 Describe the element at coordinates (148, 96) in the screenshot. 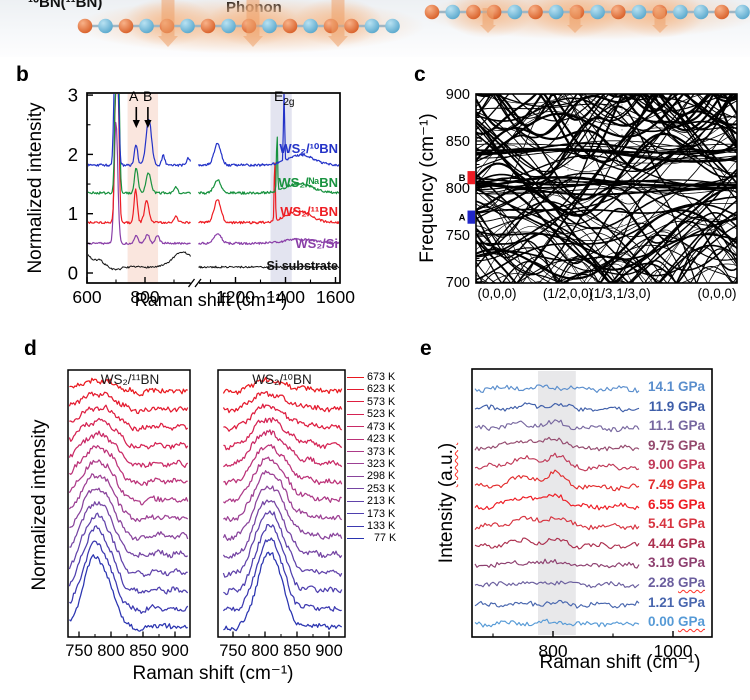

I see `peak-b-label: B` at that location.